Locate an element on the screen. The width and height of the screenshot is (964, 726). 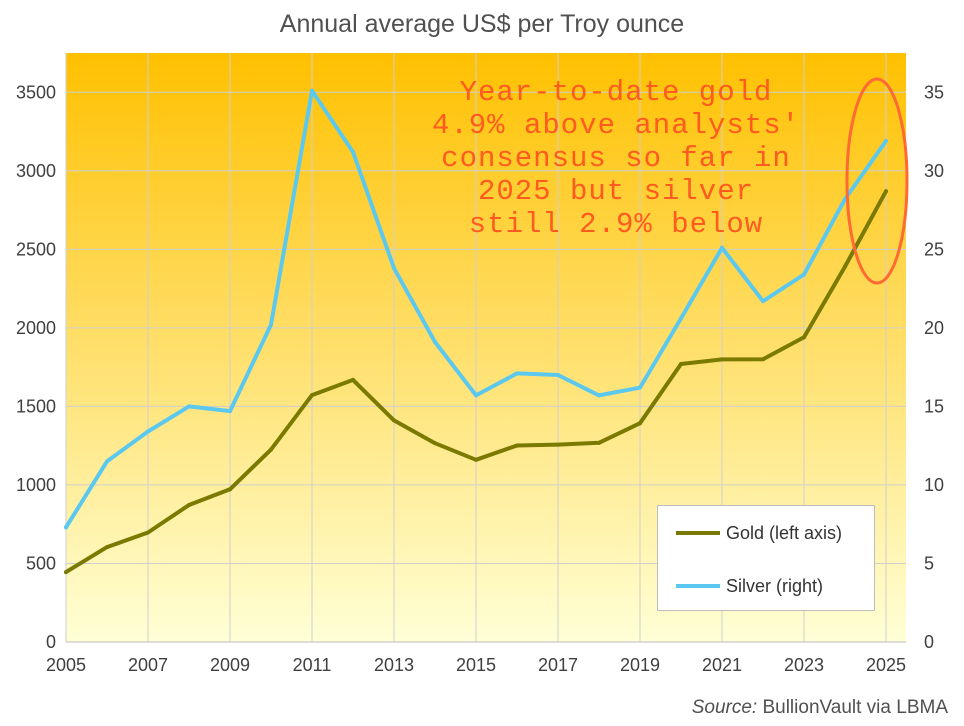
highlight-ellipse is located at coordinates (877, 181).